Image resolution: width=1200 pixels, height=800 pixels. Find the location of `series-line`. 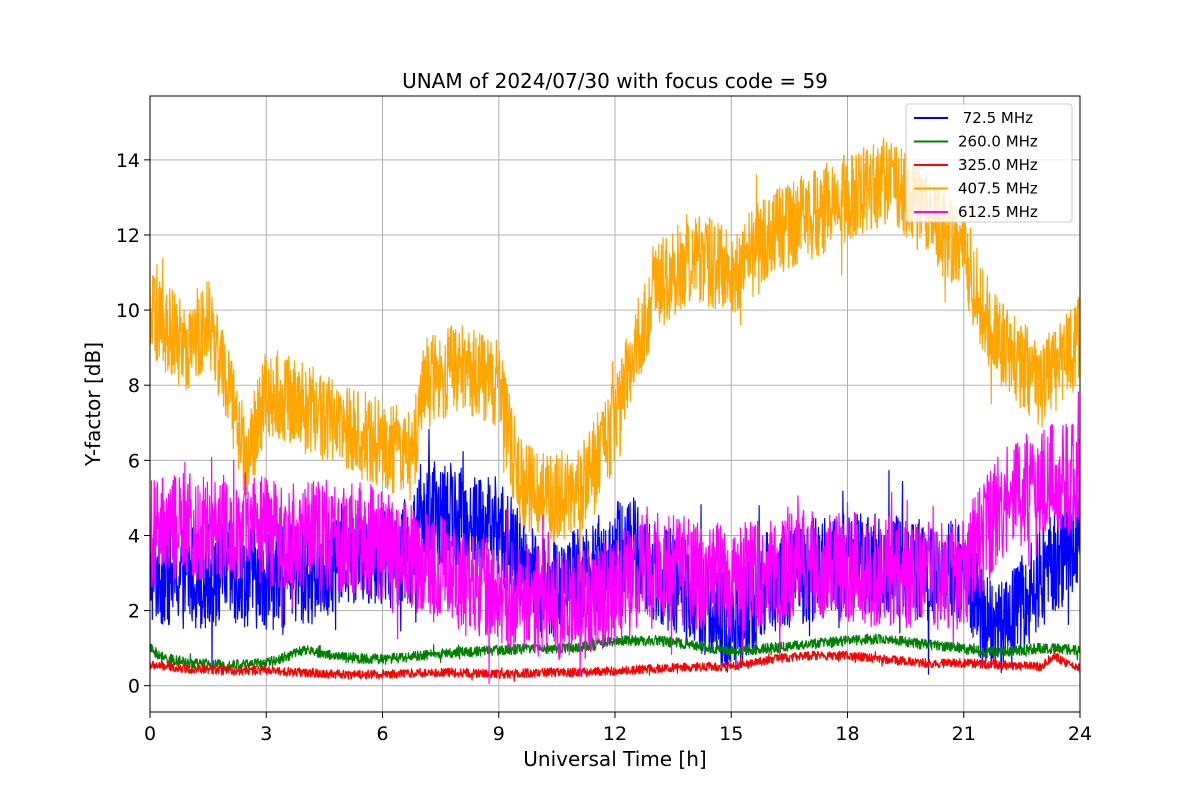

series-line is located at coordinates (615, 666).